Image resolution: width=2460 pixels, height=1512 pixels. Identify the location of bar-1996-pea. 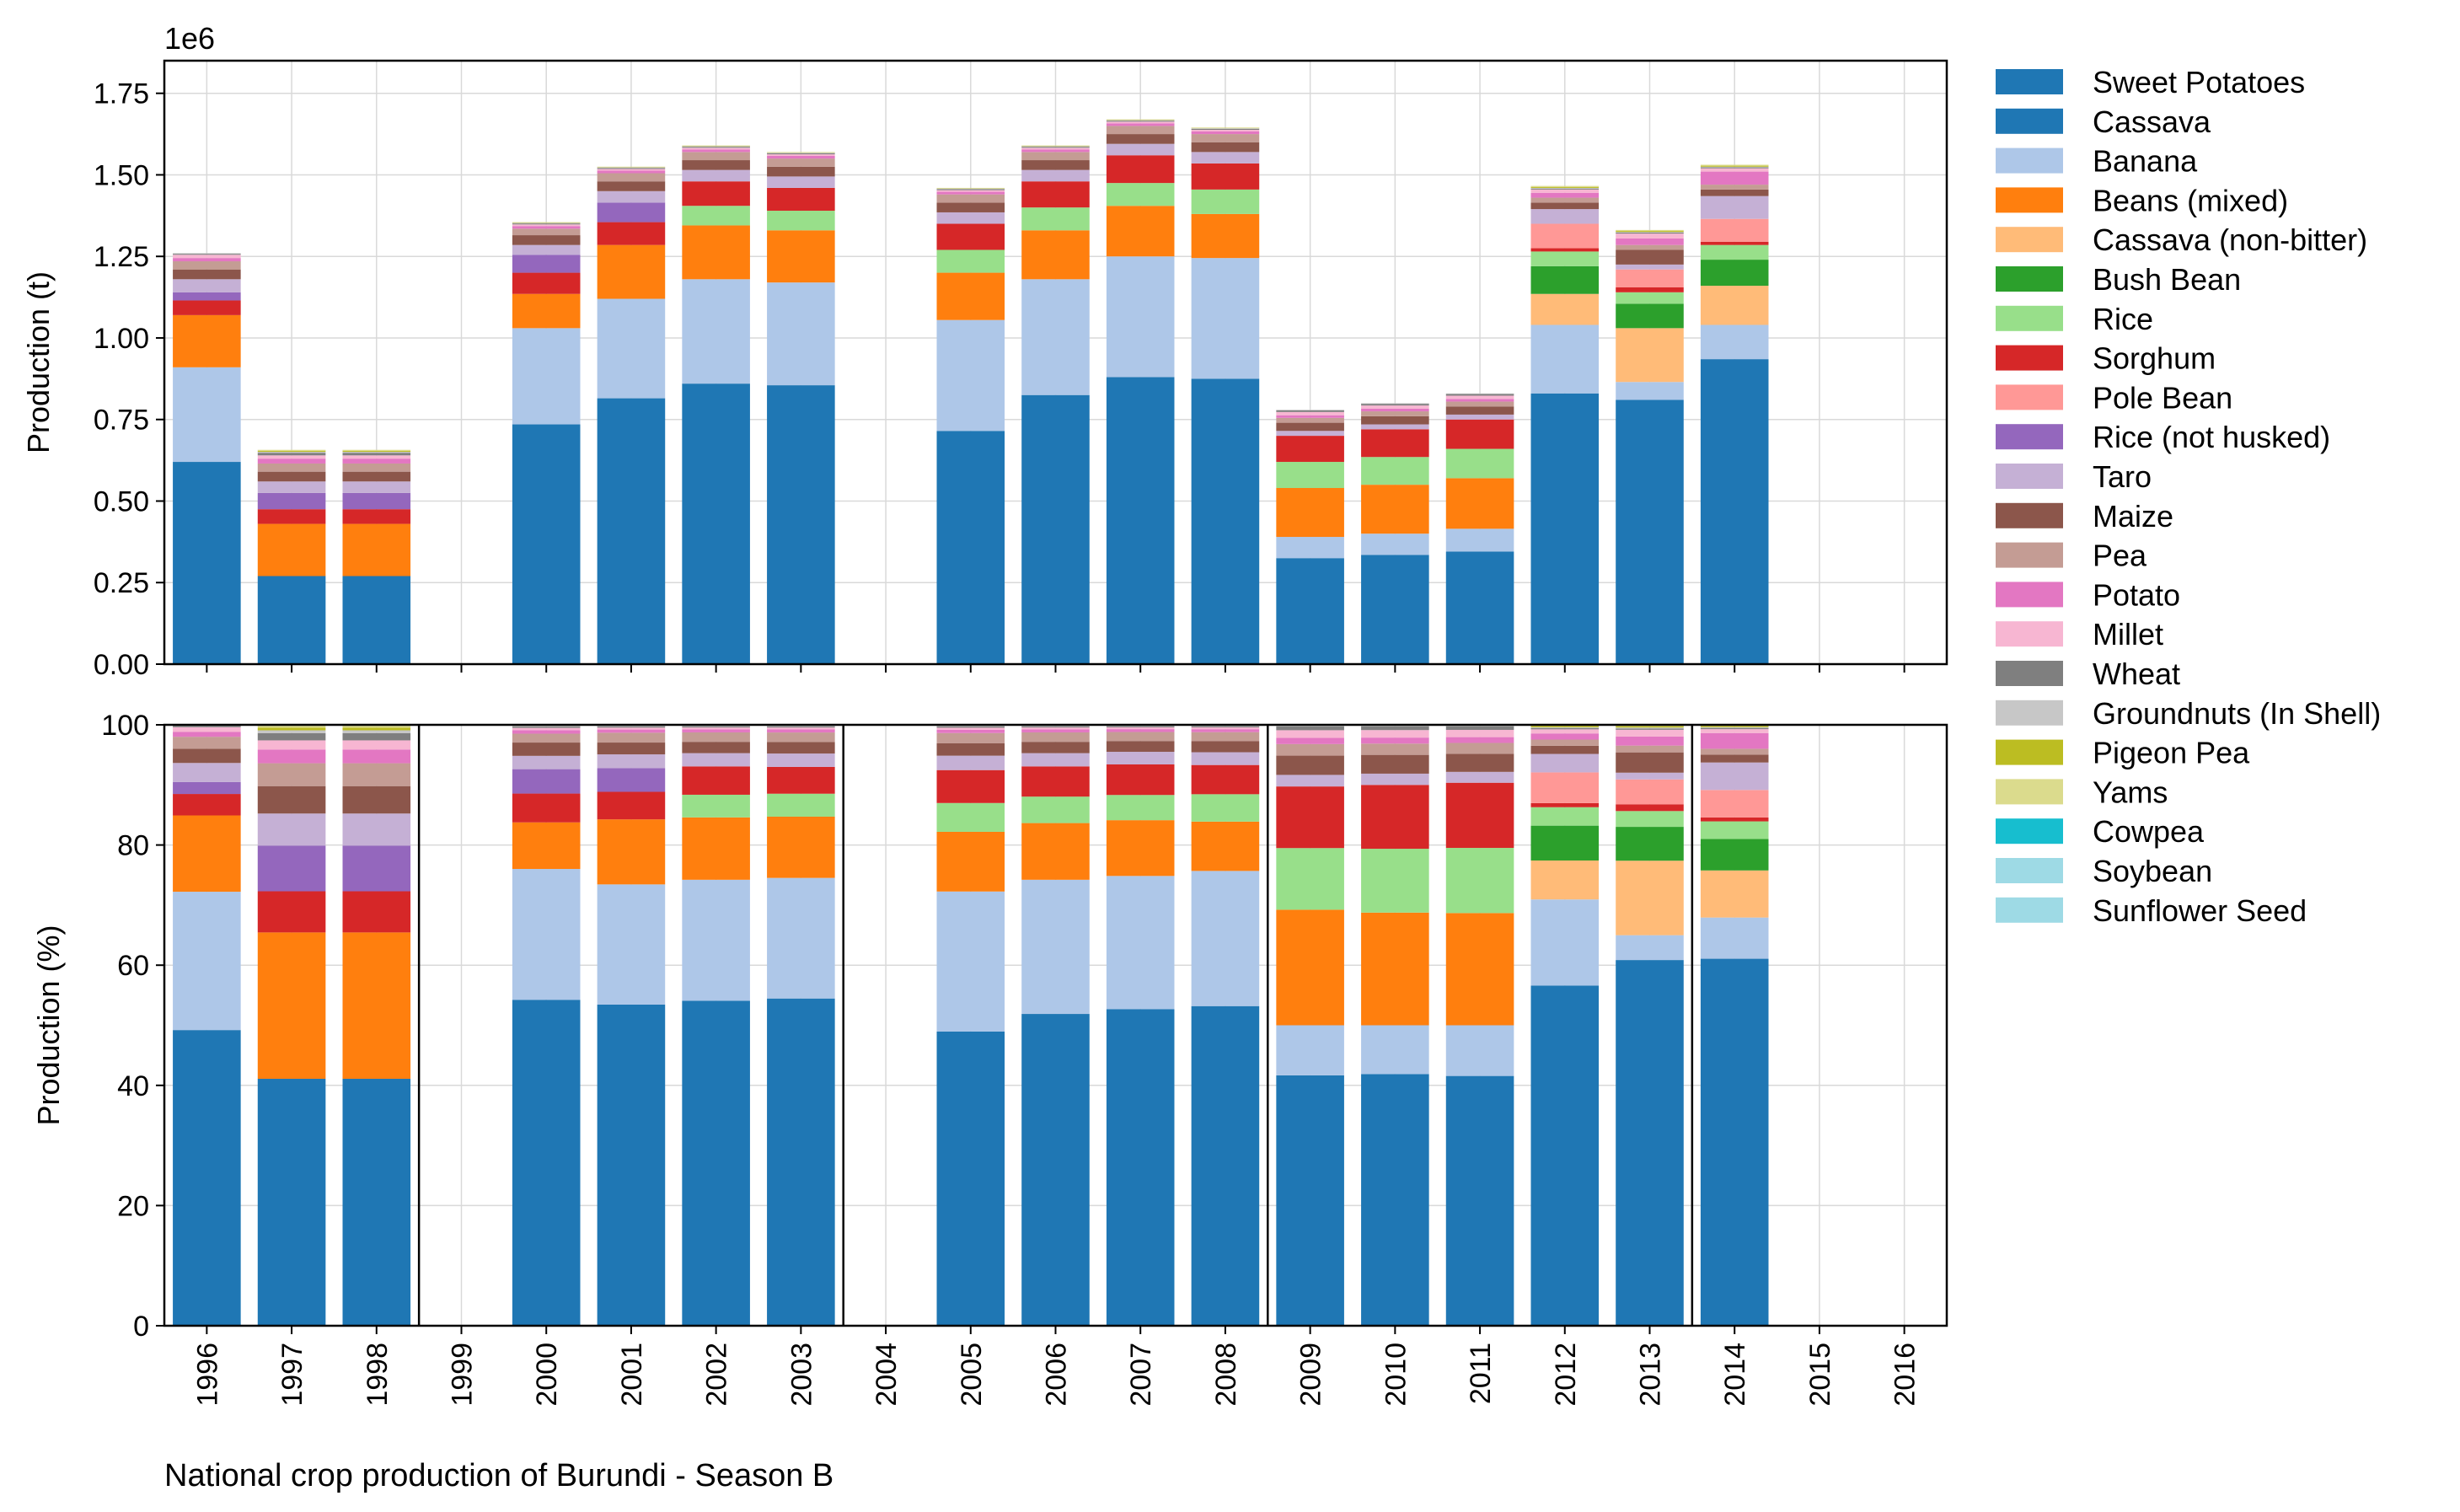
(207, 265).